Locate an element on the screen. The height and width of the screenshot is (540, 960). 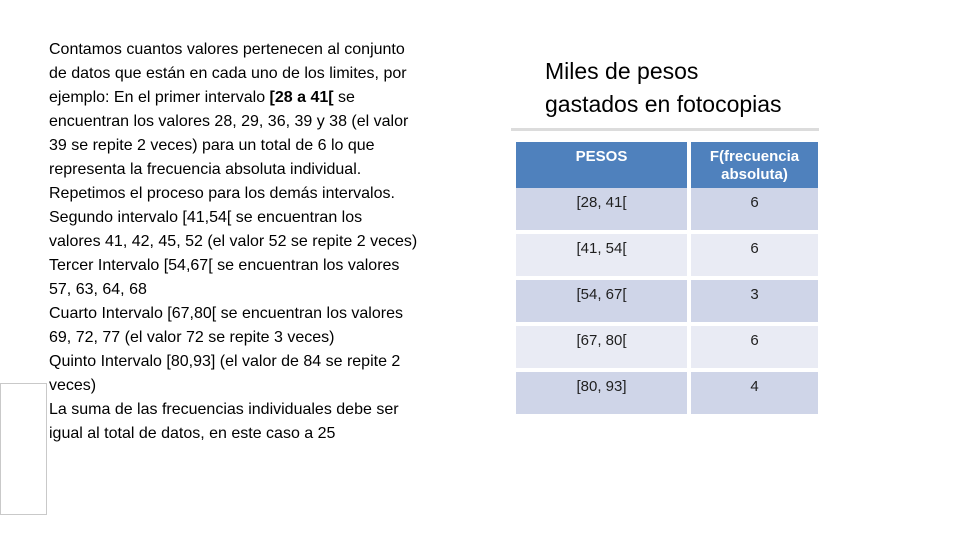
body-text-line: 57, 63, 64, 68 is located at coordinates (98, 289).